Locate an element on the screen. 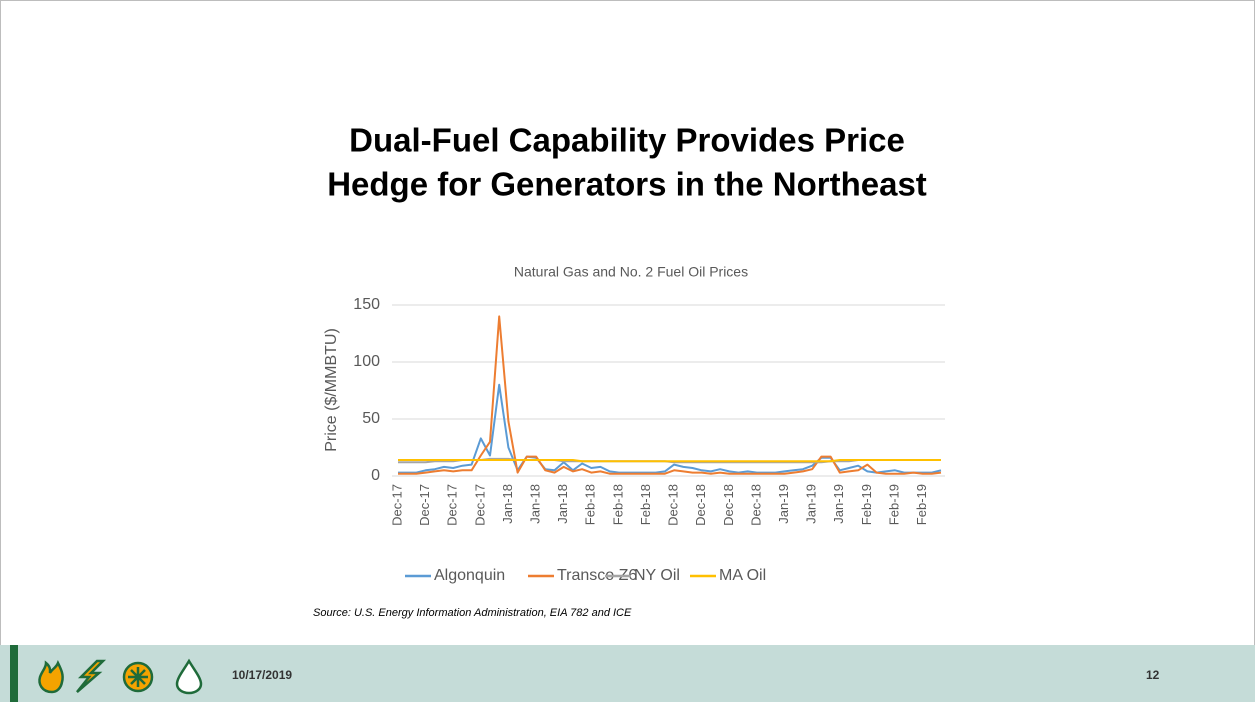  legend-label: NY Oil is located at coordinates (657, 575).